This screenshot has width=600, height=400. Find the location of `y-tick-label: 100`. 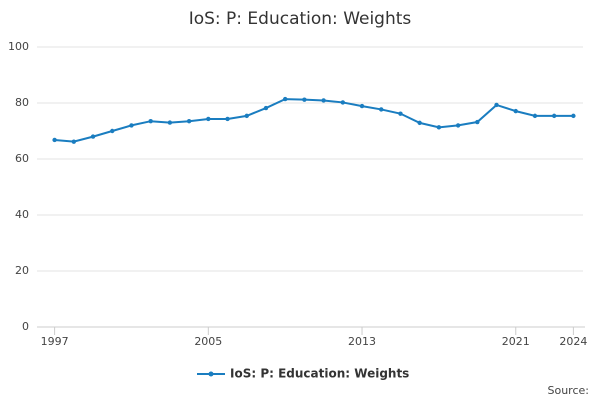

y-tick-label: 100 is located at coordinates (18, 46).